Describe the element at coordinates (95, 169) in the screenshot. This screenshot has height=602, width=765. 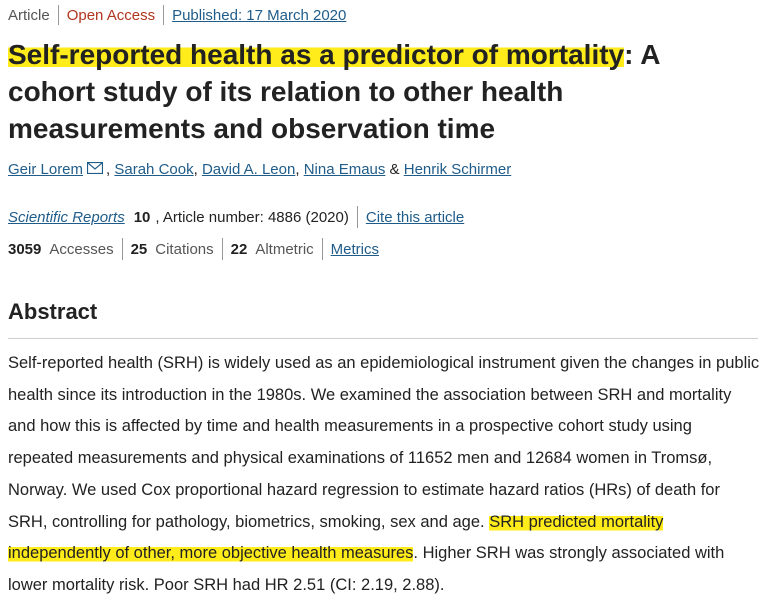
I see `email-icon` at that location.